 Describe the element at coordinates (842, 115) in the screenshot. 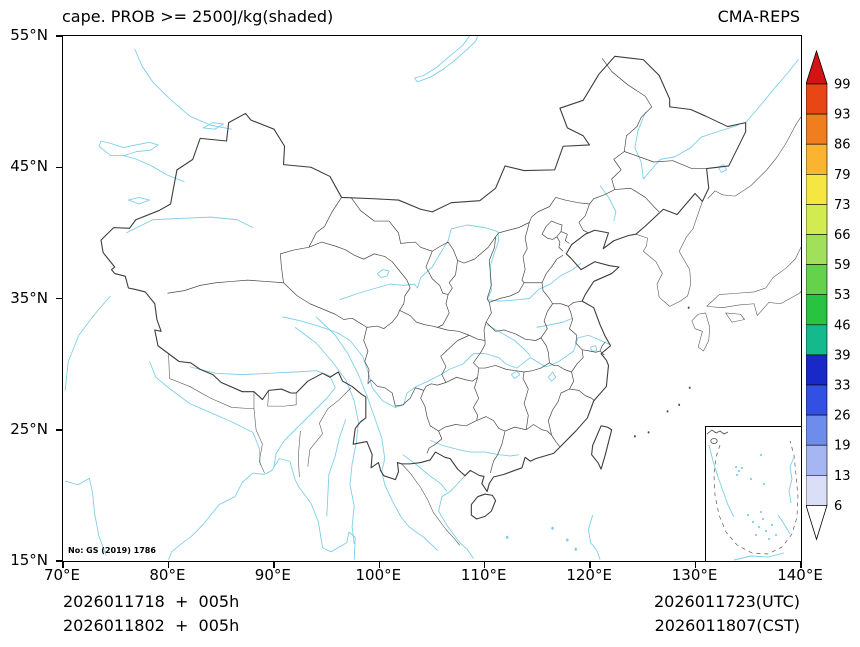

I see `colorbar-tick-label: 93` at that location.